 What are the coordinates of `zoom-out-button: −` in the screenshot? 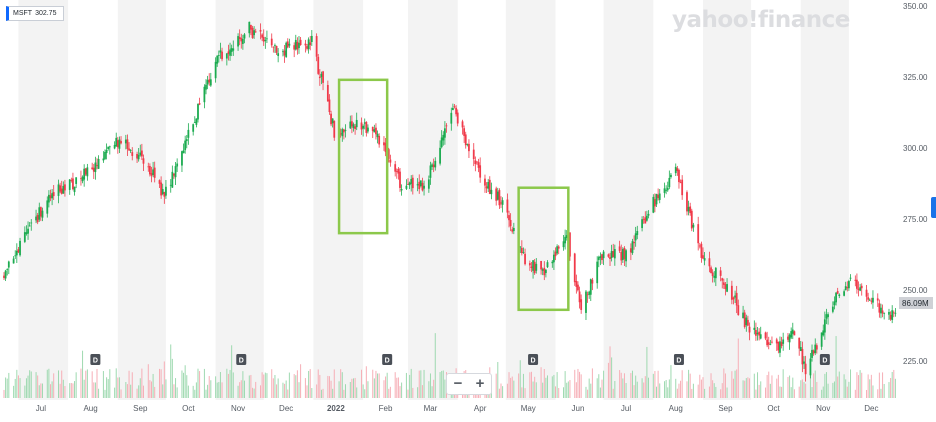 It's located at (458, 383).